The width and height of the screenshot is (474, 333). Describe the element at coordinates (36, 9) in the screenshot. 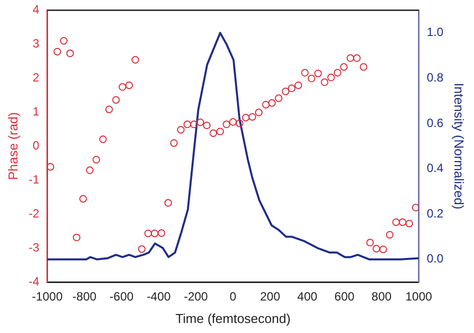

I see `y-tick-label: 4` at that location.